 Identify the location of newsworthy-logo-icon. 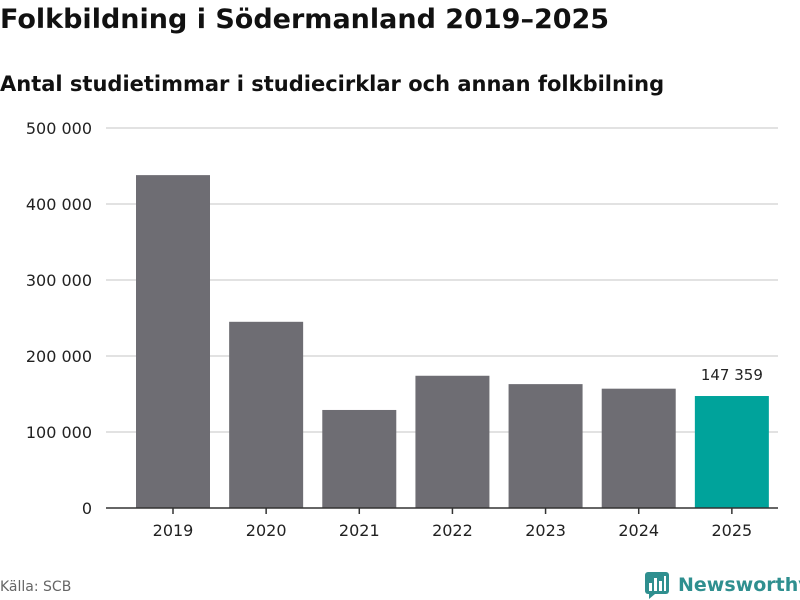
(657, 585).